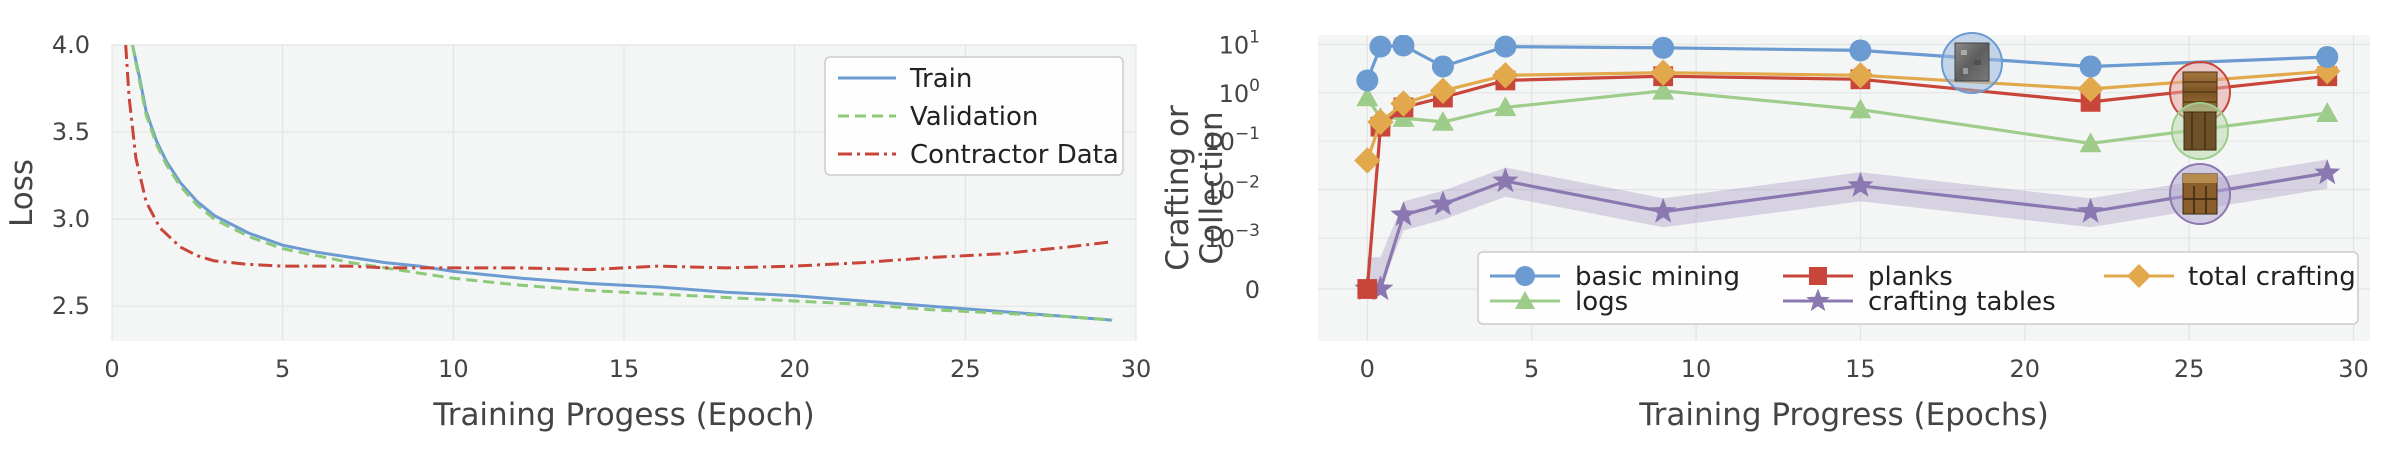  Describe the element at coordinates (71, 132) in the screenshot. I see `loss-y-tick-label: 3.5` at that location.